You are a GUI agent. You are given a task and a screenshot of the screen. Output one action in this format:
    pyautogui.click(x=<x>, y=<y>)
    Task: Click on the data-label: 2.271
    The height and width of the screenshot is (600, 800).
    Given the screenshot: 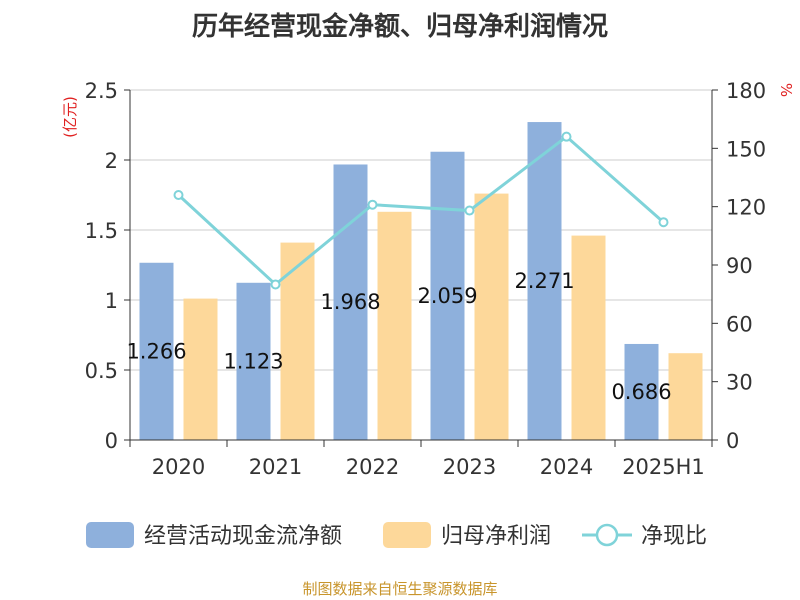 What is the action you would take?
    pyautogui.click(x=544, y=281)
    